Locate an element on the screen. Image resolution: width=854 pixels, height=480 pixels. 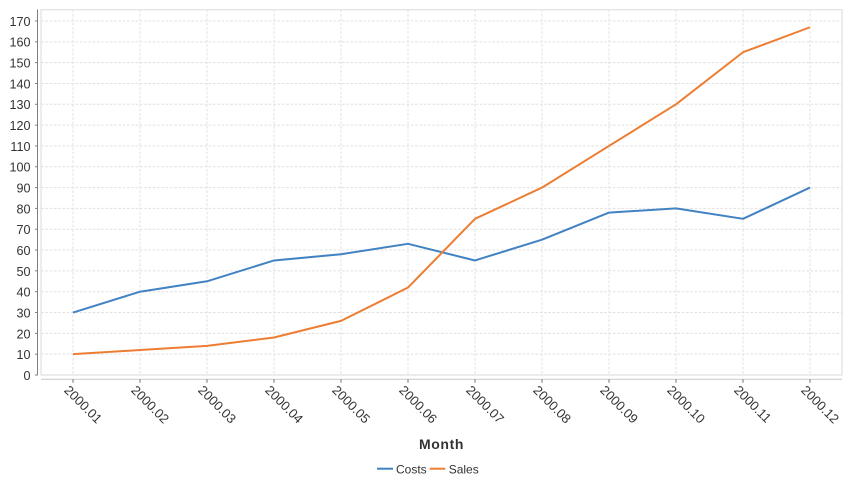
svg-text: 60 is located at coordinates (23, 251).